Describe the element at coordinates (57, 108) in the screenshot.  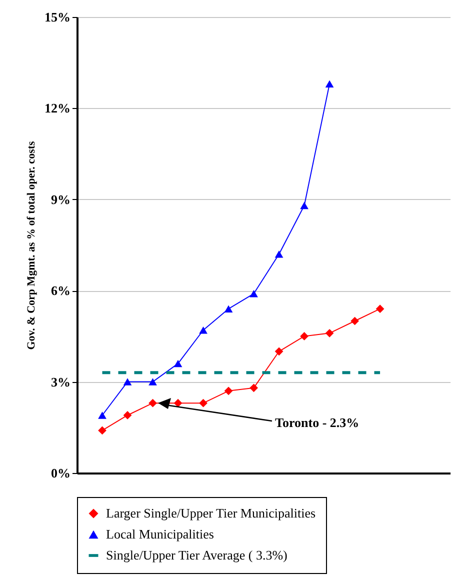
I see `y-tick-label: 12%` at that location.